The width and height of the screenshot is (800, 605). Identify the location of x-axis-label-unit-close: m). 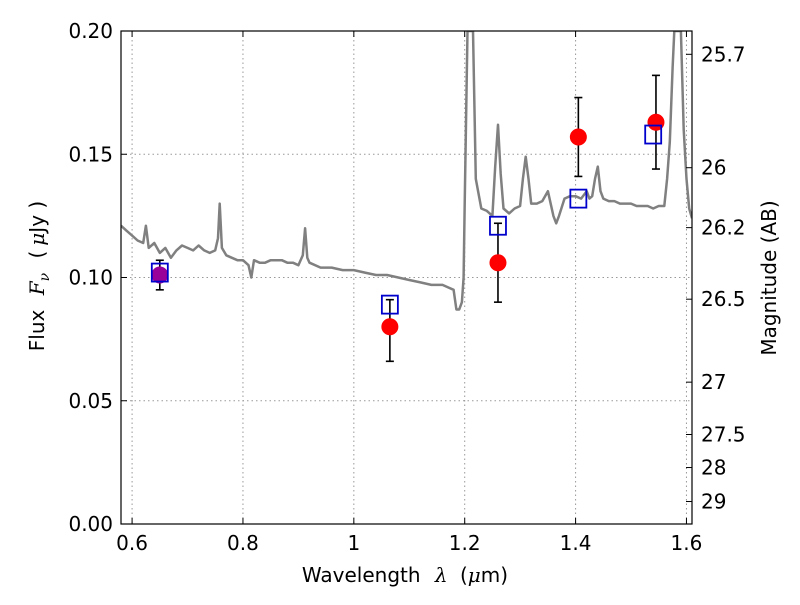
(494, 575).